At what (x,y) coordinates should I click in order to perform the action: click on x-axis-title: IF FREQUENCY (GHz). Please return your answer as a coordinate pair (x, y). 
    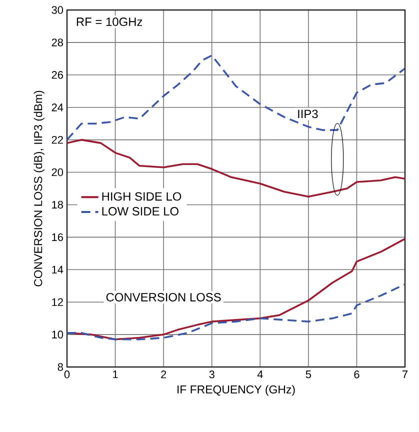
    Looking at the image, I should click on (236, 390).